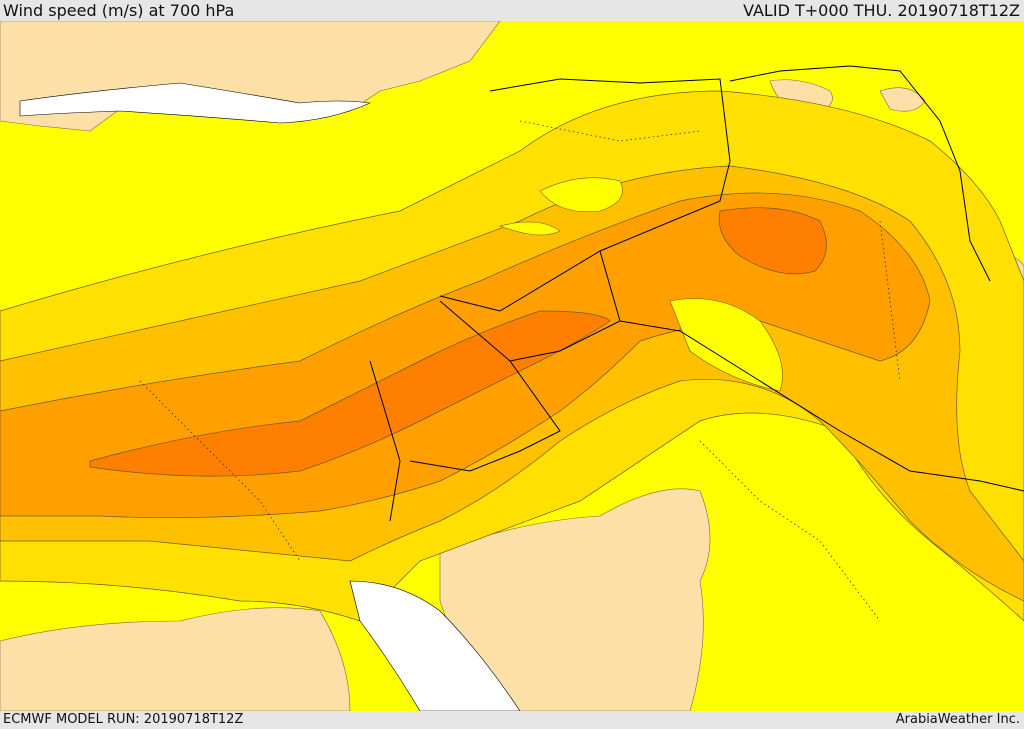  What do you see at coordinates (350, 393) in the screenshot?
I see `band-5-core-west` at bounding box center [350, 393].